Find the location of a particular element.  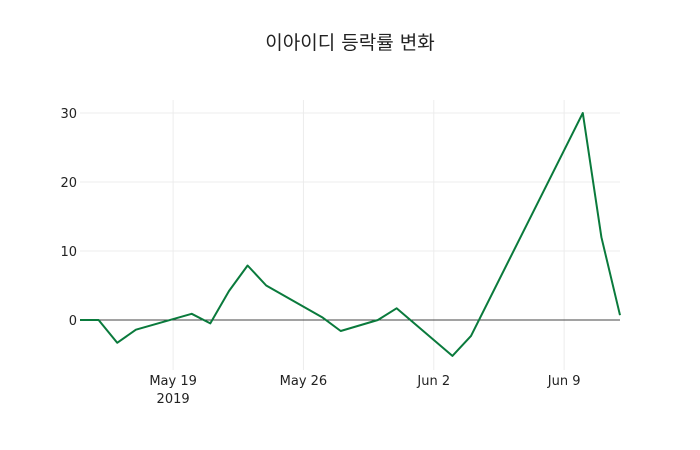

x-axis-ticks: May 19 2019 May 26 Jun 2 Jun 9 is located at coordinates (364, 390).